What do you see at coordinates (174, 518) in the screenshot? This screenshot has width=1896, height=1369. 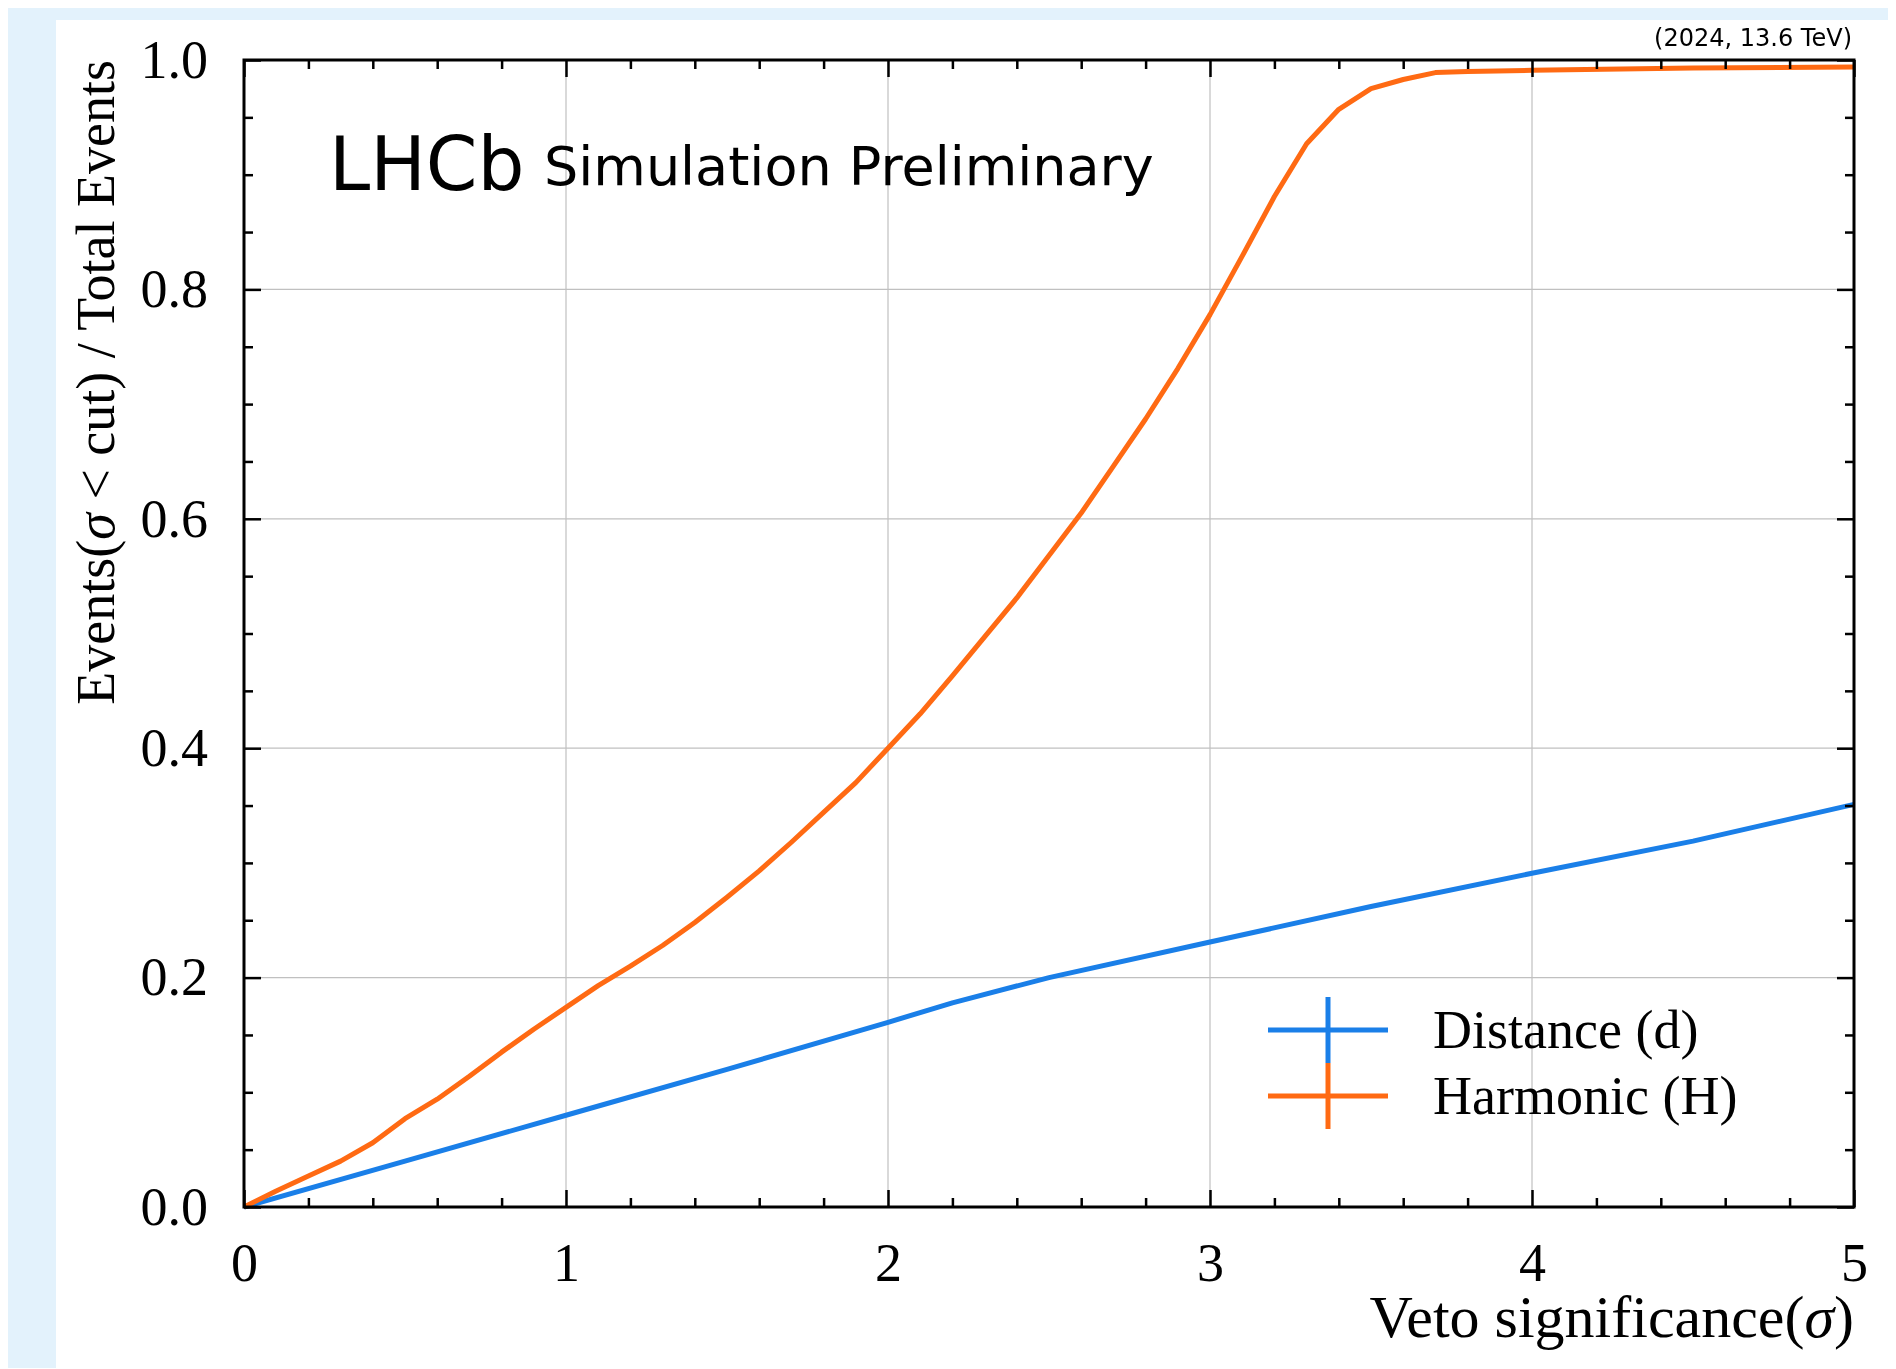 I see `y-tick-label: 0.6` at bounding box center [174, 518].